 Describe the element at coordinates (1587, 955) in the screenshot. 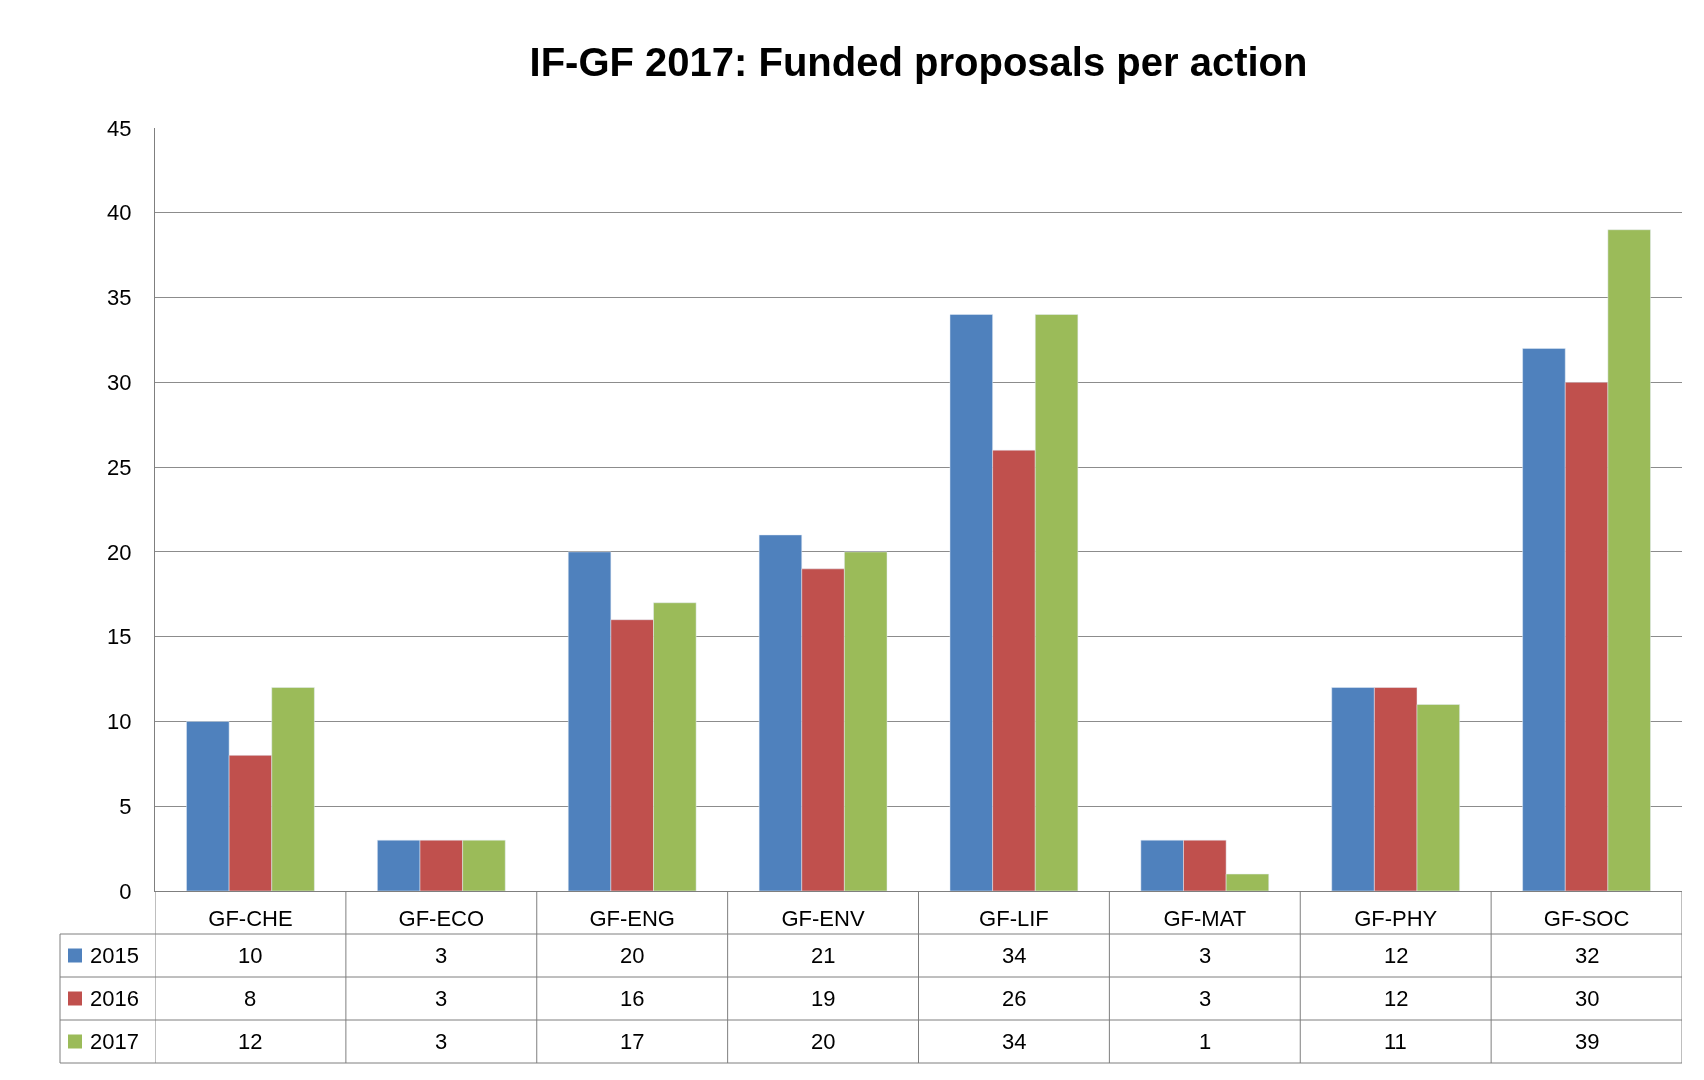

I see `data-label: 32` at that location.